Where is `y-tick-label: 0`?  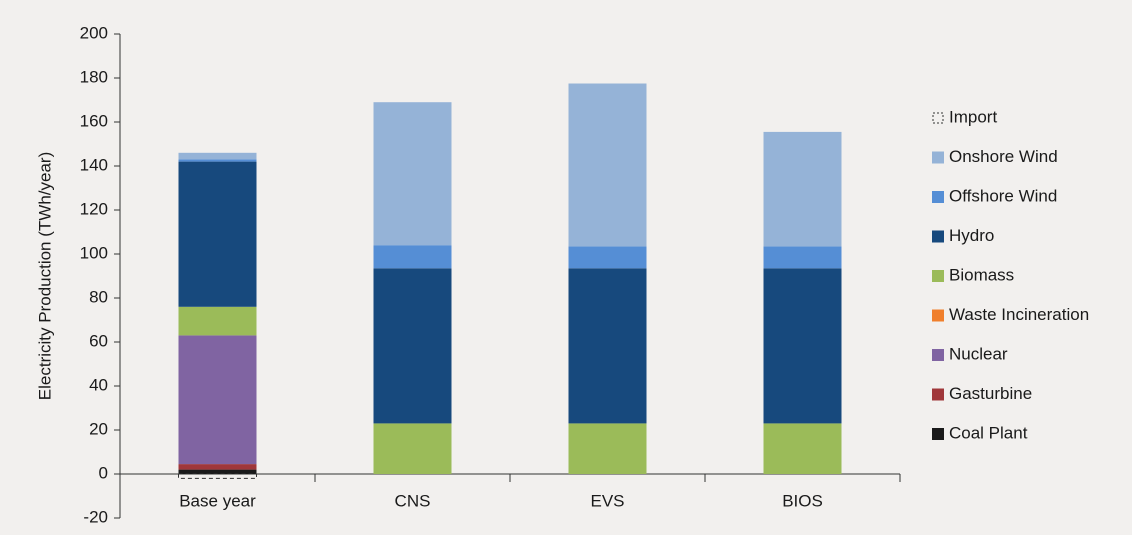 y-tick-label: 0 is located at coordinates (103, 472).